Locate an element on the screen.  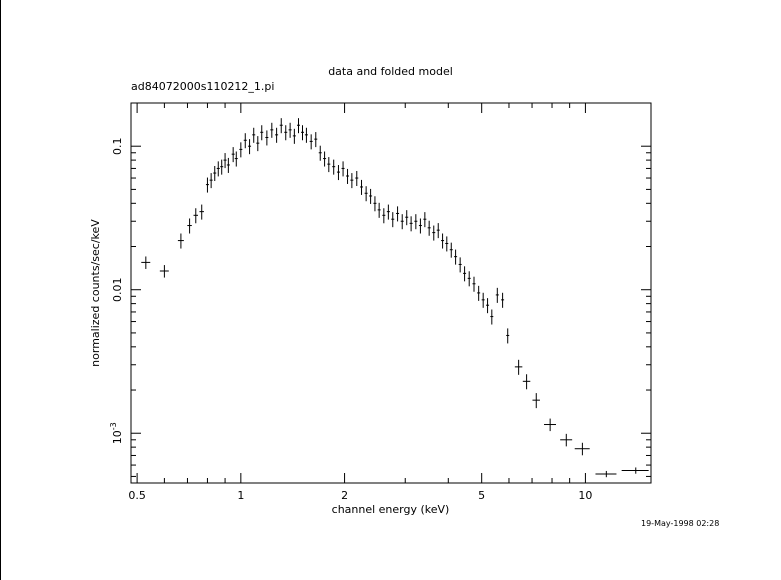
x-tick-label: 0.5 is located at coordinates (137, 495).